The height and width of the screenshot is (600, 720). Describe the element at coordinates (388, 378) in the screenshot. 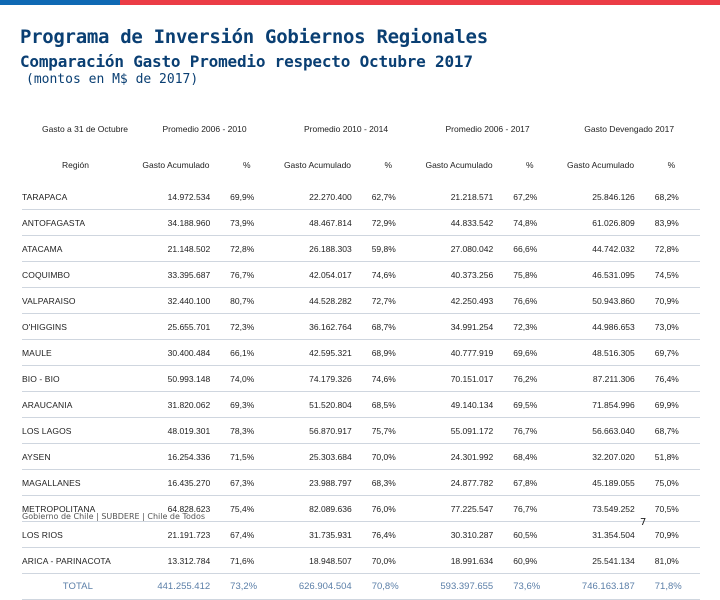

I see `percent-cell: 74,6%` at that location.